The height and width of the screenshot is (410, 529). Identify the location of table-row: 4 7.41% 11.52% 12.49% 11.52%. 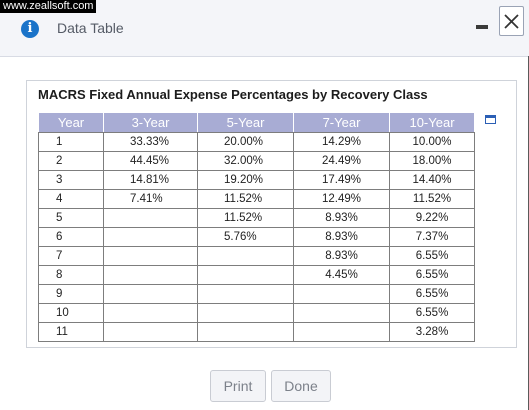
(256, 199).